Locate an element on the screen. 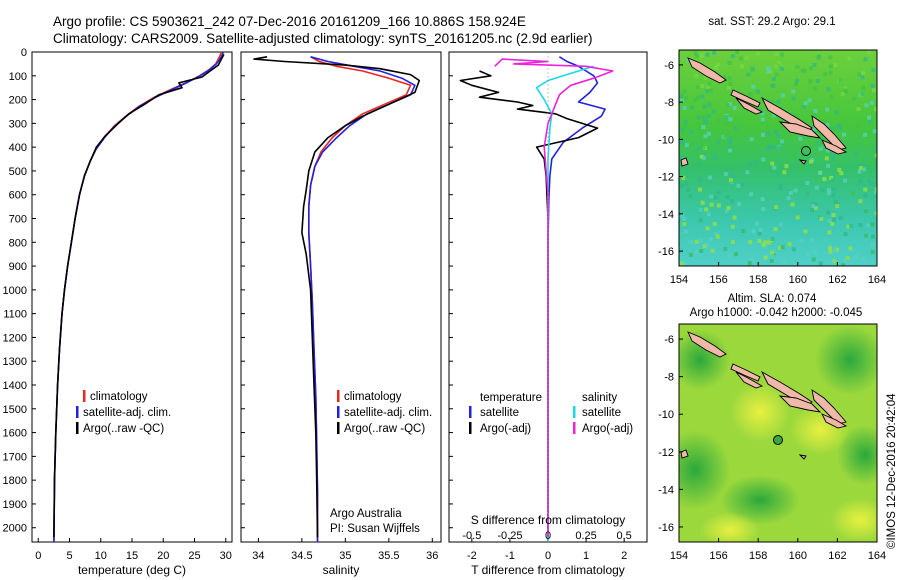 The image size is (900, 580). lon-tick-label: 162 is located at coordinates (837, 556).